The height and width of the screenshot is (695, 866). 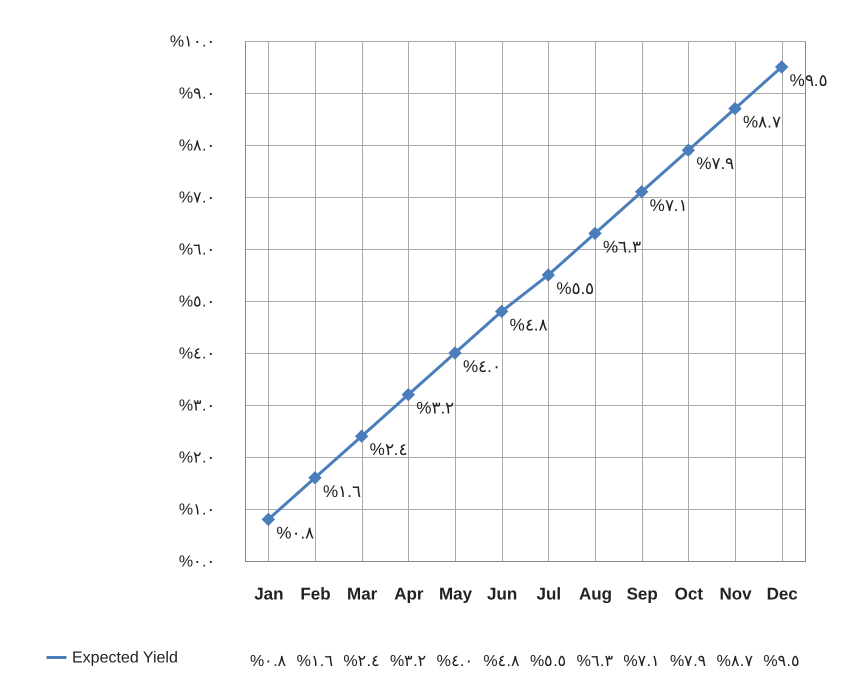 I want to click on text: %٦.٣, so click(x=622, y=246).